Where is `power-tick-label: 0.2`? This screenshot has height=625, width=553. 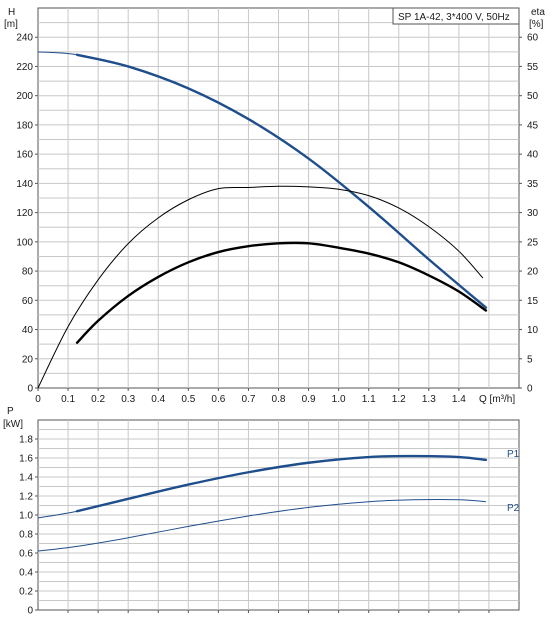
power-tick-label: 0.2 is located at coordinates (26, 592).